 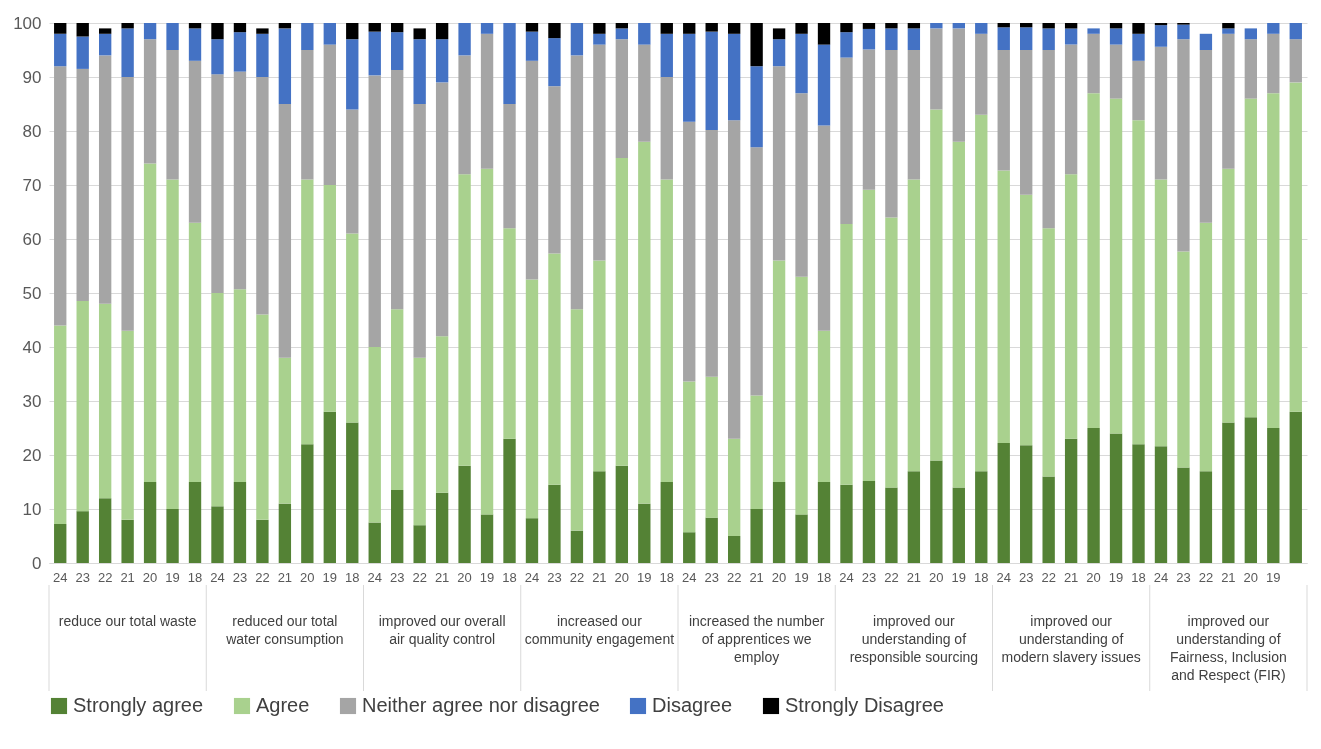 I want to click on y-tick-label: 10, so click(x=32, y=509).